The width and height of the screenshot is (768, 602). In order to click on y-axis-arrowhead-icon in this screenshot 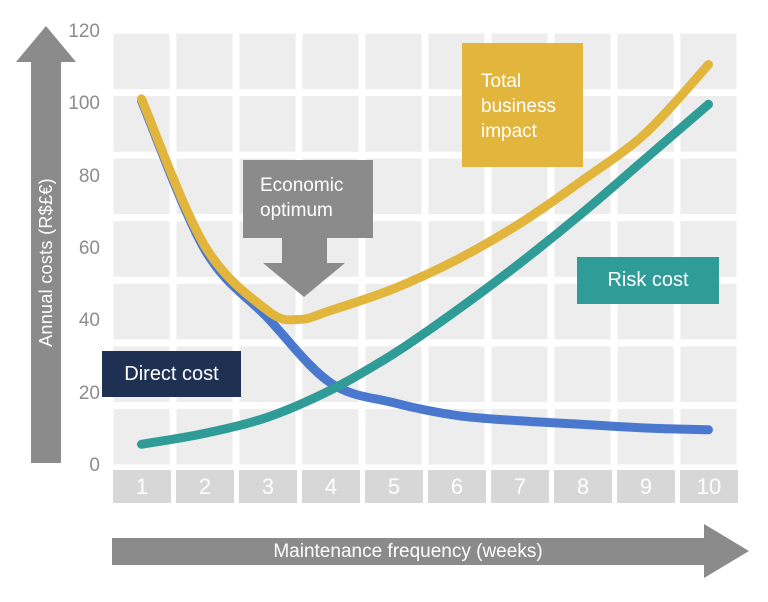, I will do `click(46, 44)`.